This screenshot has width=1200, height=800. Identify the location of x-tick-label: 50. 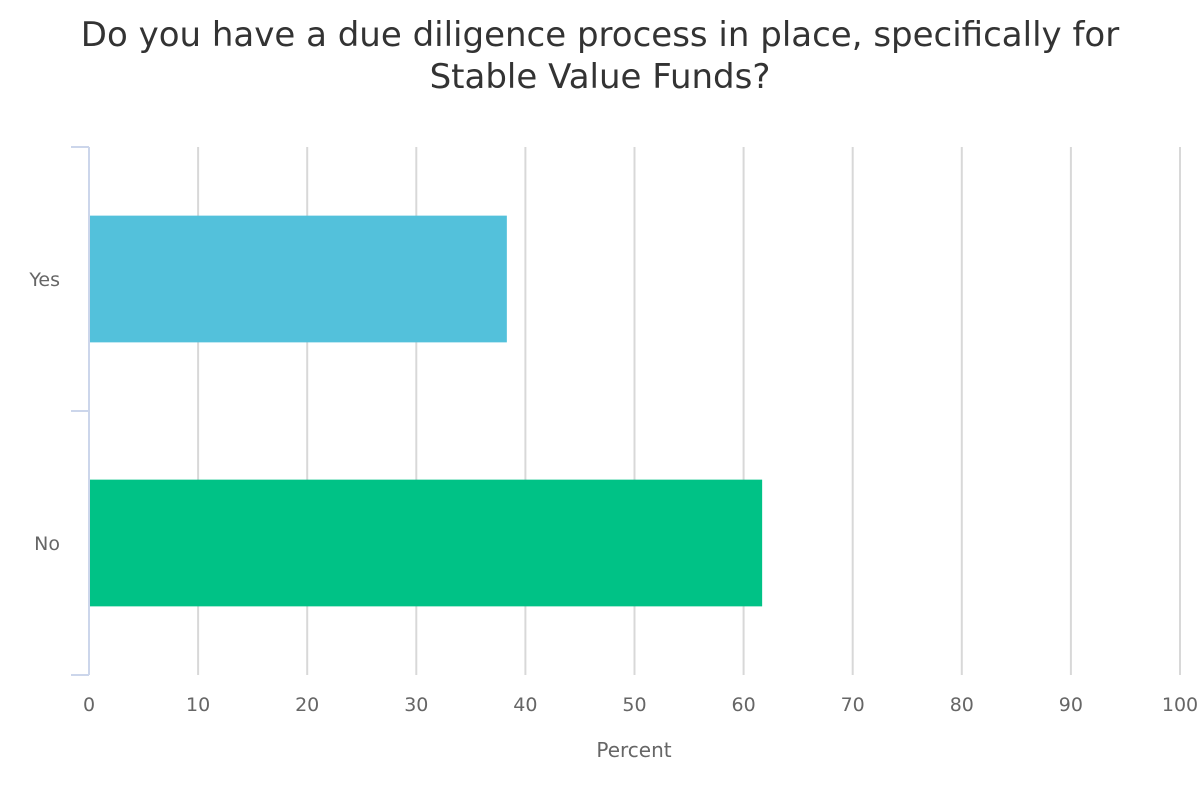
(634, 705).